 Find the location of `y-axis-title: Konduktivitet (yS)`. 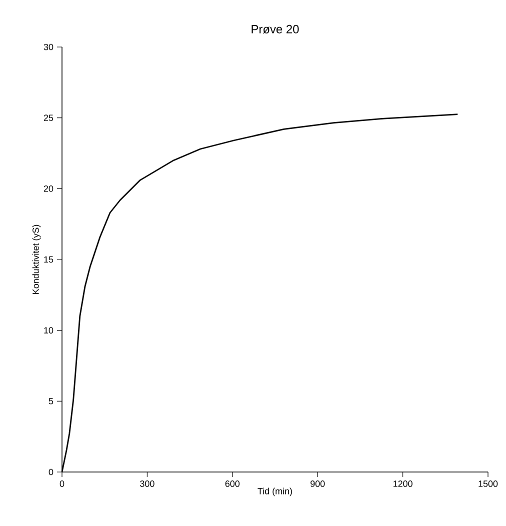

y-axis-title: Konduktivitet (yS) is located at coordinates (36, 259).